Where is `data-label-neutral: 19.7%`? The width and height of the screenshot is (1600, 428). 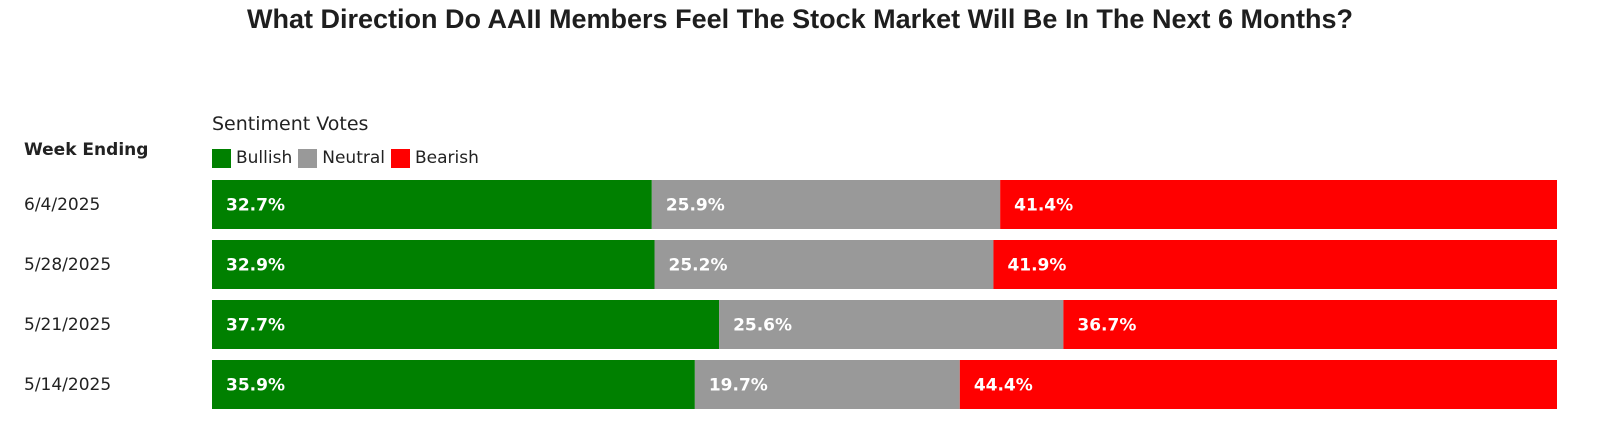 data-label-neutral: 19.7% is located at coordinates (738, 386).